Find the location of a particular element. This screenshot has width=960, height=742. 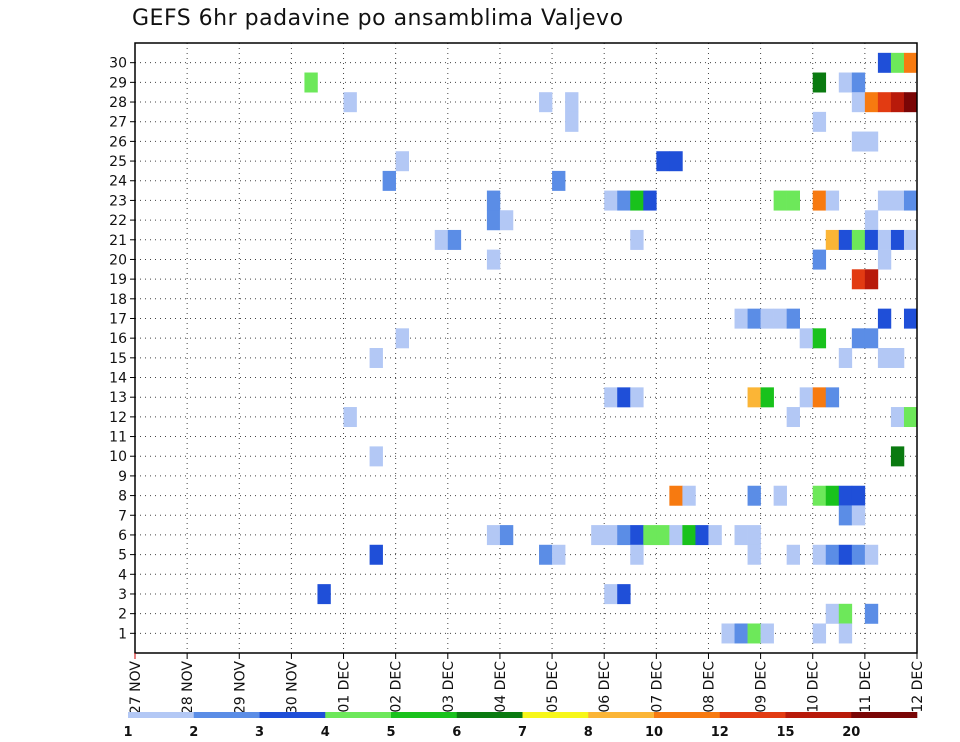

colorbar-label: 1 is located at coordinates (127, 732).